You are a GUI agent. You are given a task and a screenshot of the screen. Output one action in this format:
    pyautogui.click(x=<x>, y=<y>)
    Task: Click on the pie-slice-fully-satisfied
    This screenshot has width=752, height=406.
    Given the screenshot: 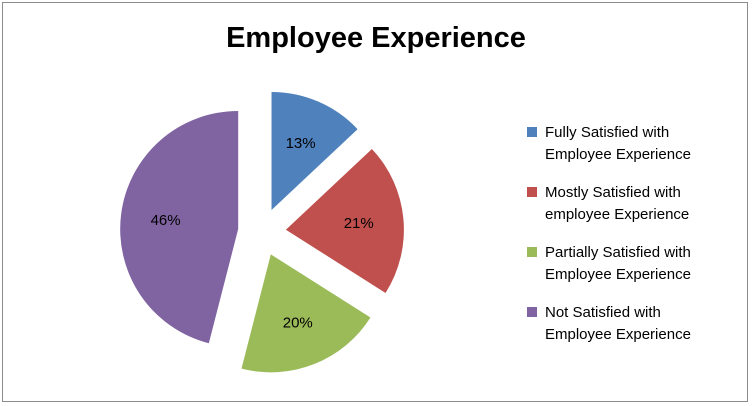 What is the action you would take?
    pyautogui.click(x=314, y=150)
    